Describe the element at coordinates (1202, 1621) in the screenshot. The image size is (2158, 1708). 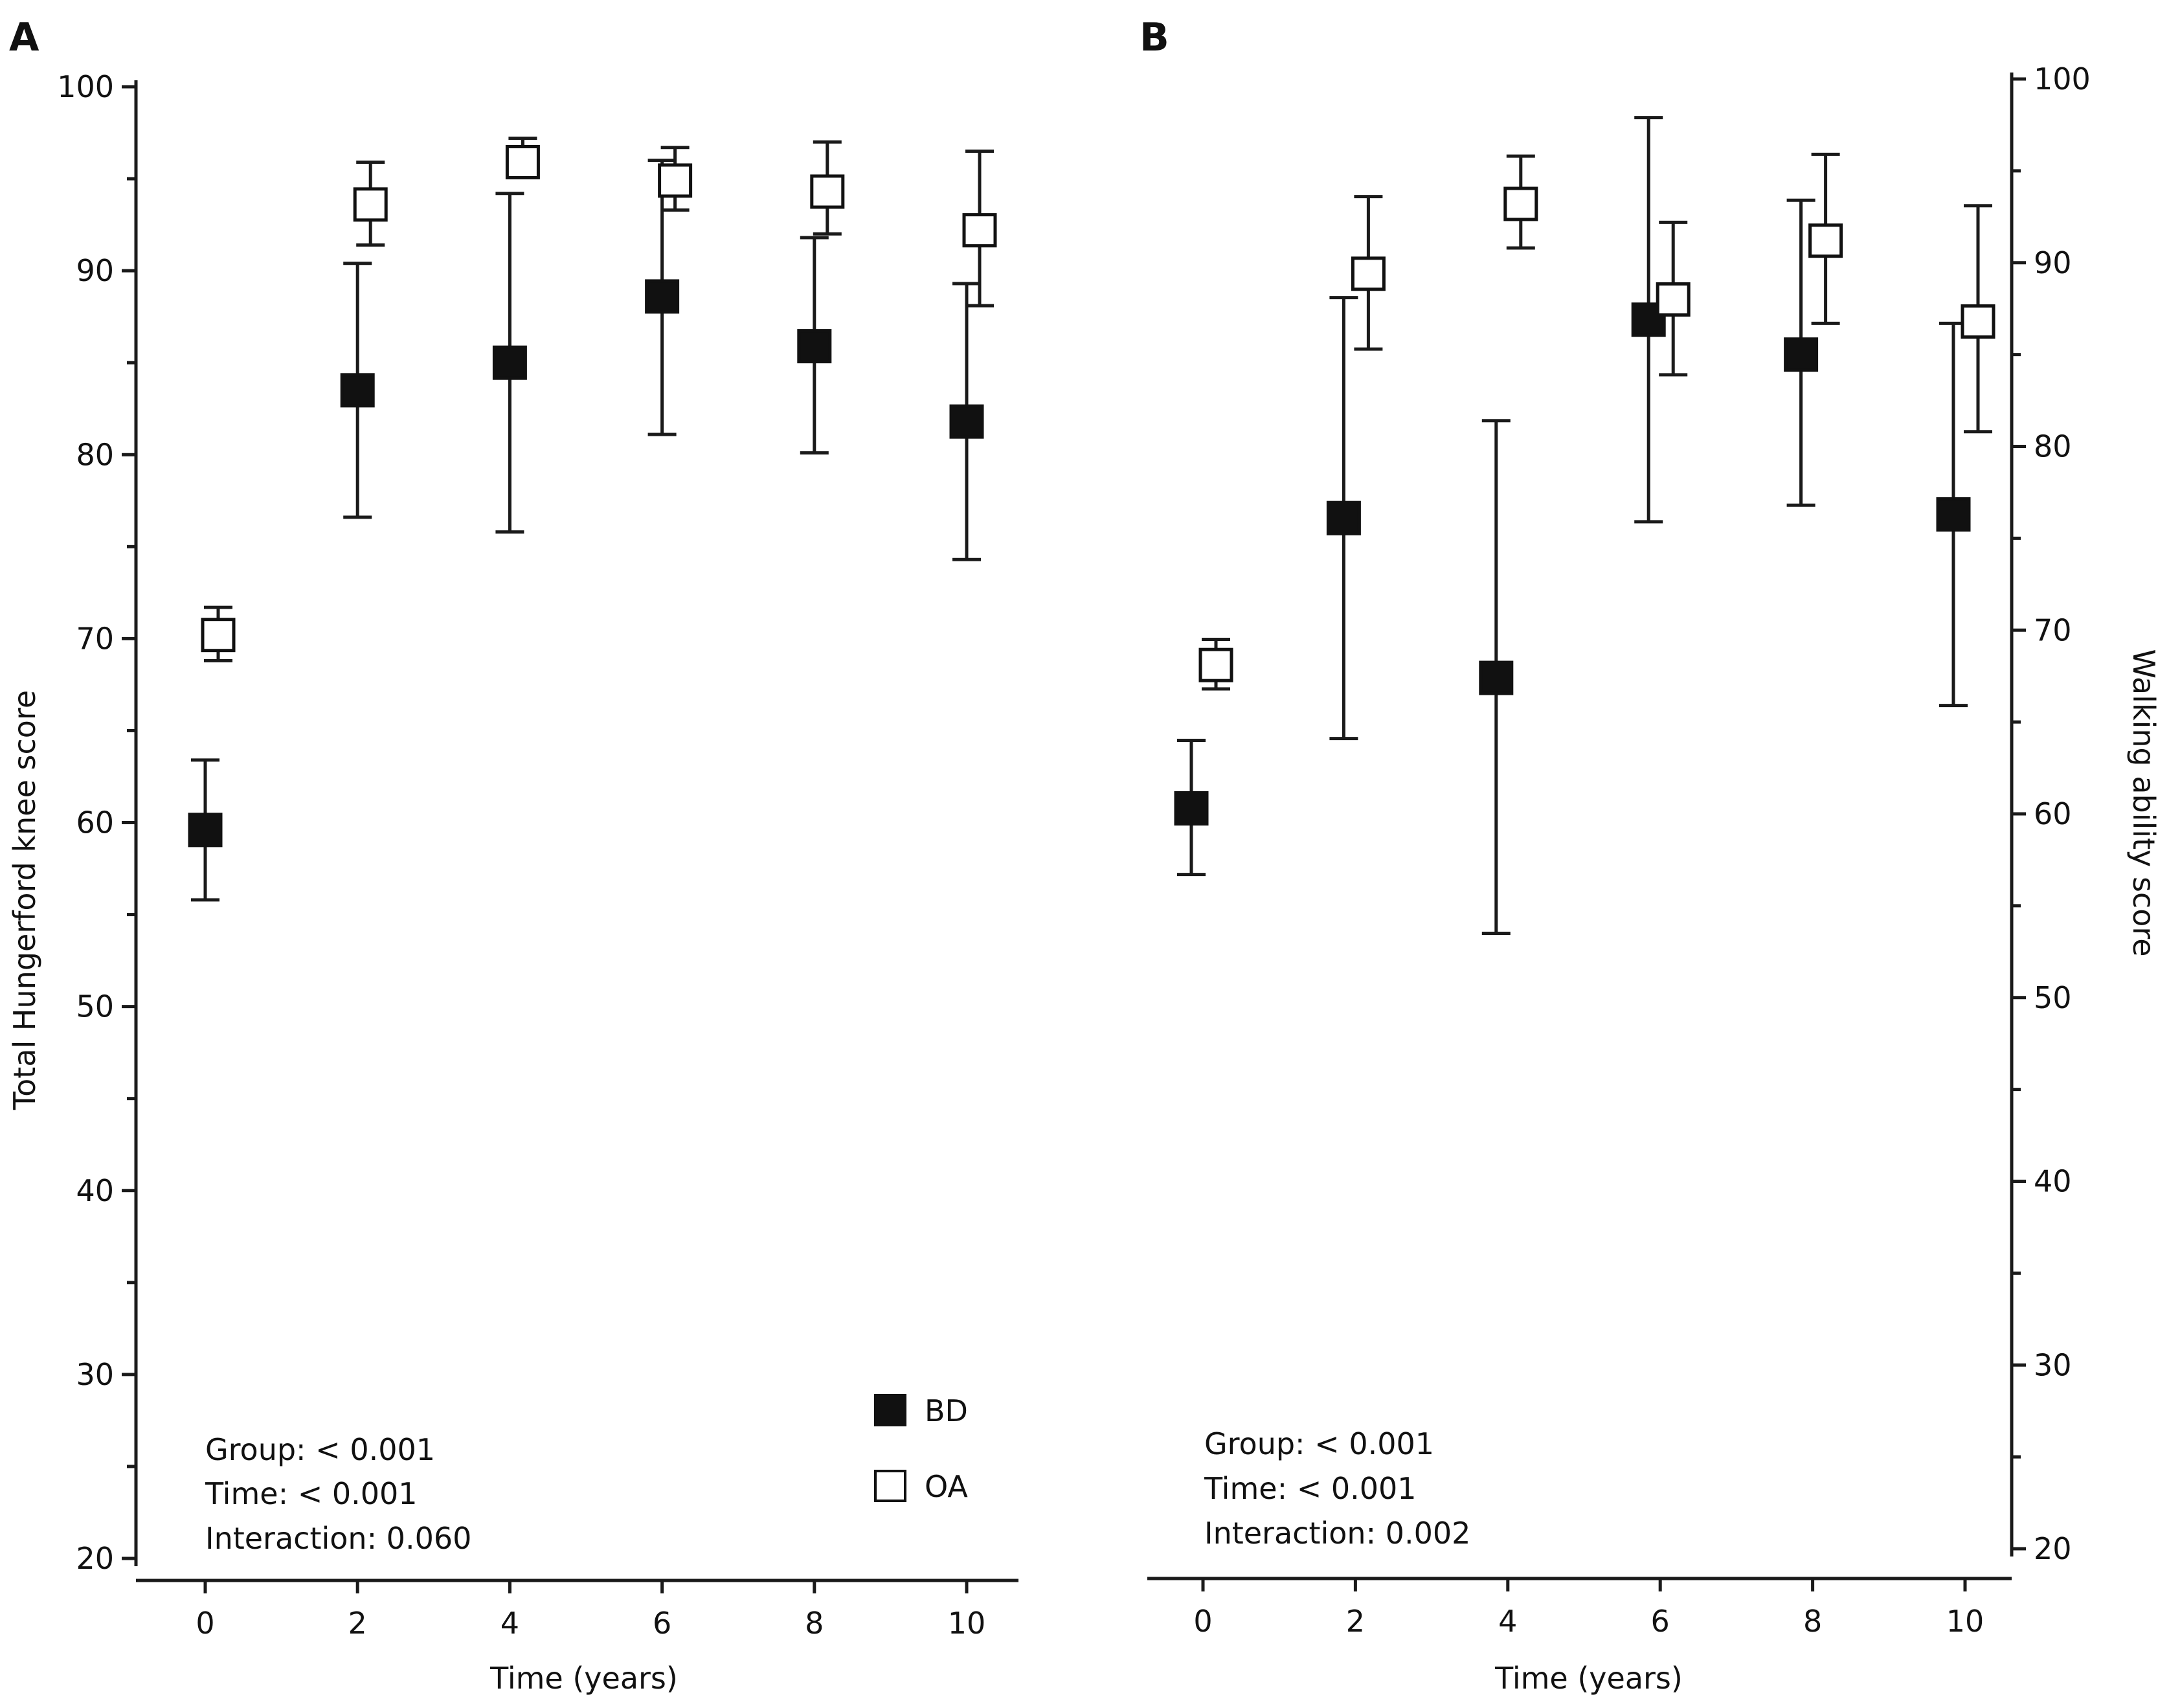
I see `panel-b-x-tick-label: 0` at that location.